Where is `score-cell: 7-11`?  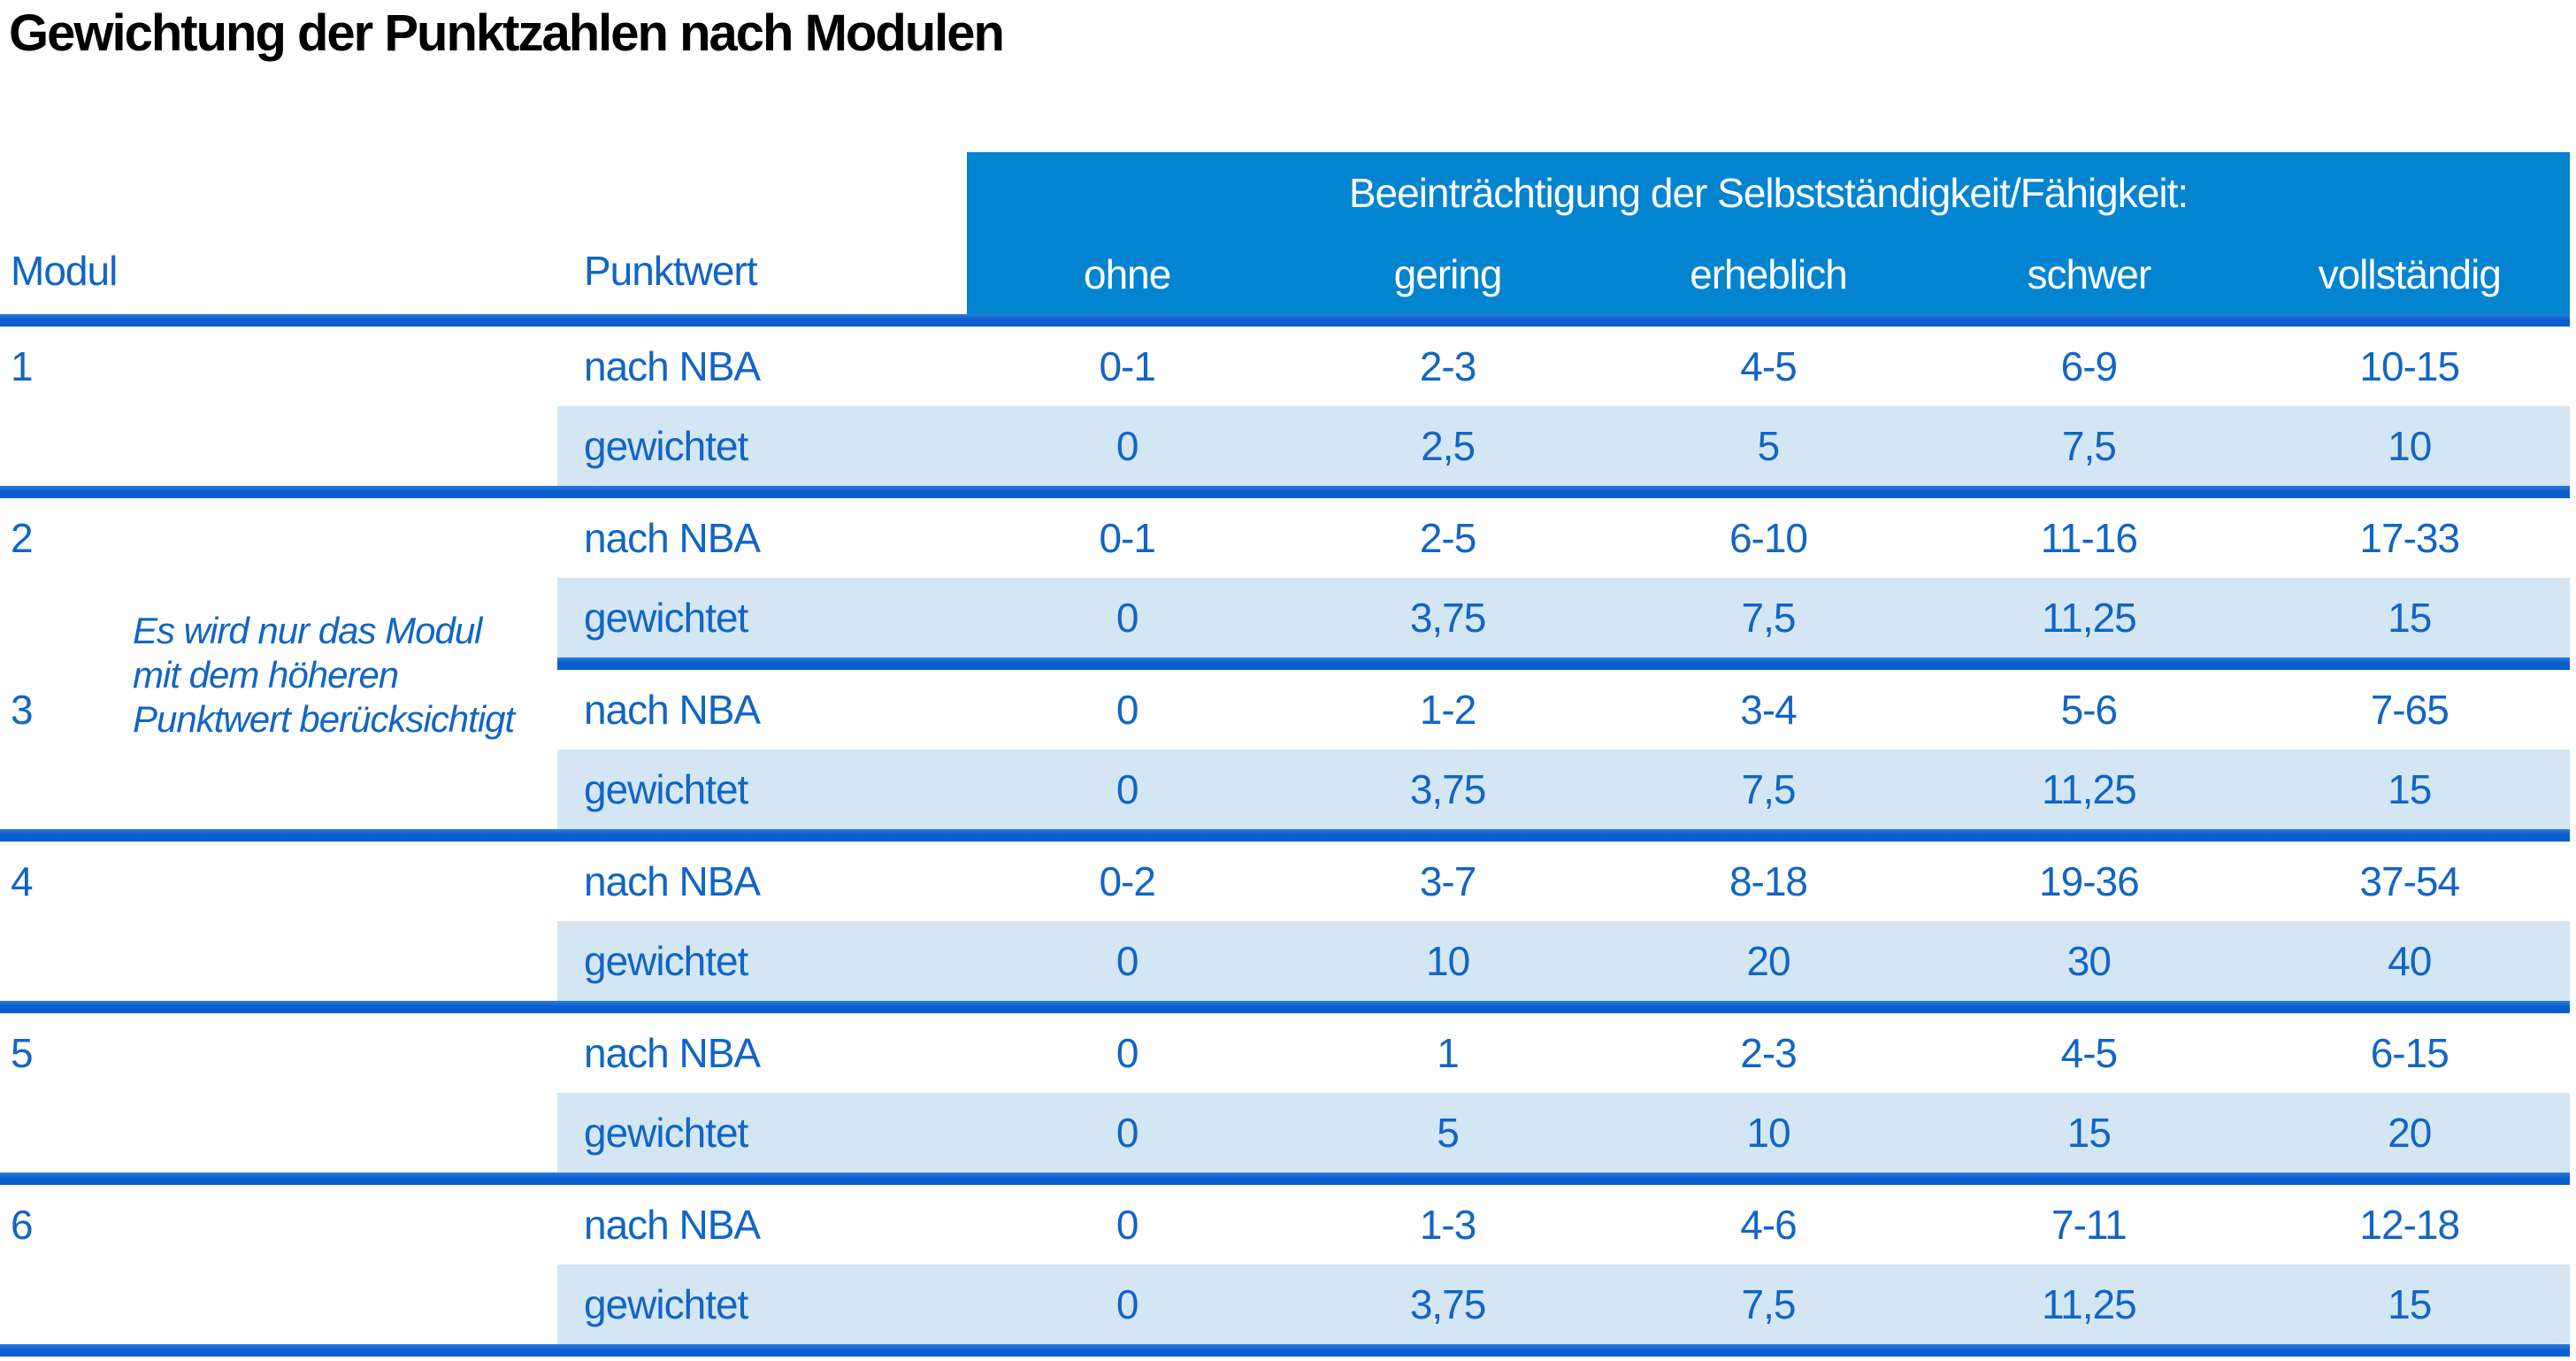
score-cell: 7-11 is located at coordinates (2089, 1225).